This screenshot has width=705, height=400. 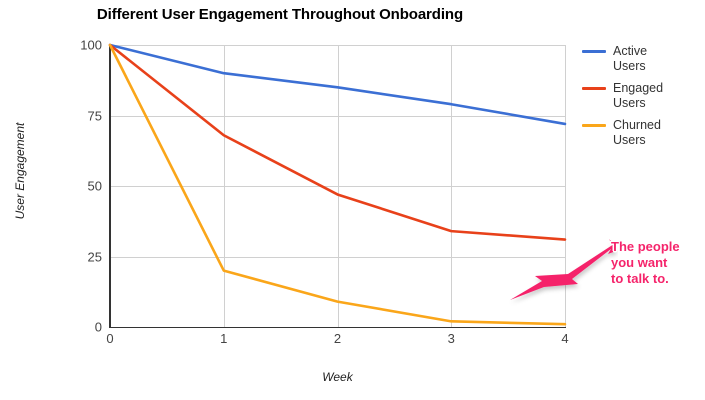 I want to click on legend-item-label: Engaged Users, so click(x=638, y=95).